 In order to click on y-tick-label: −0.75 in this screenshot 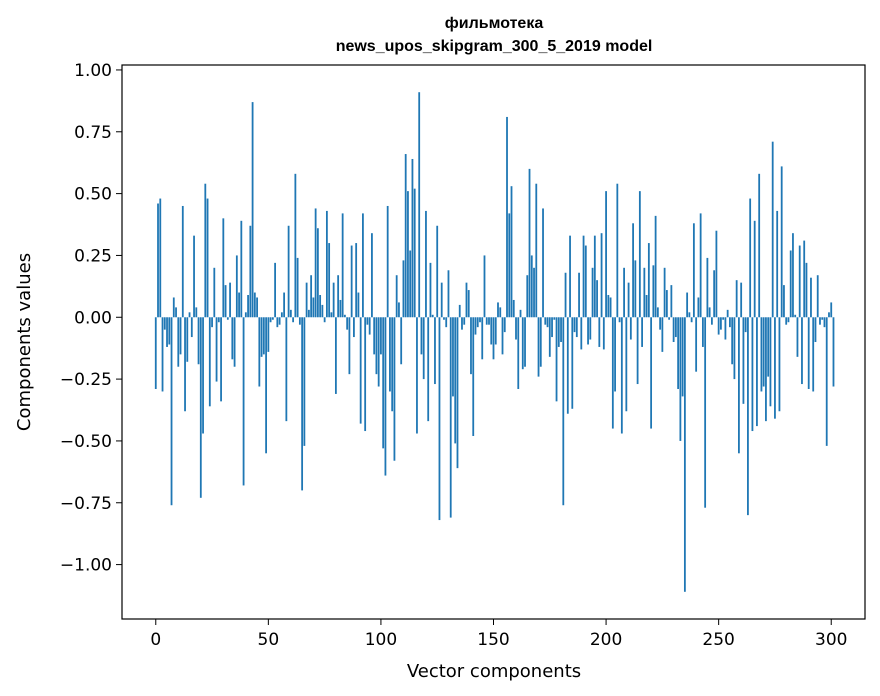, I will do `click(86, 504)`.